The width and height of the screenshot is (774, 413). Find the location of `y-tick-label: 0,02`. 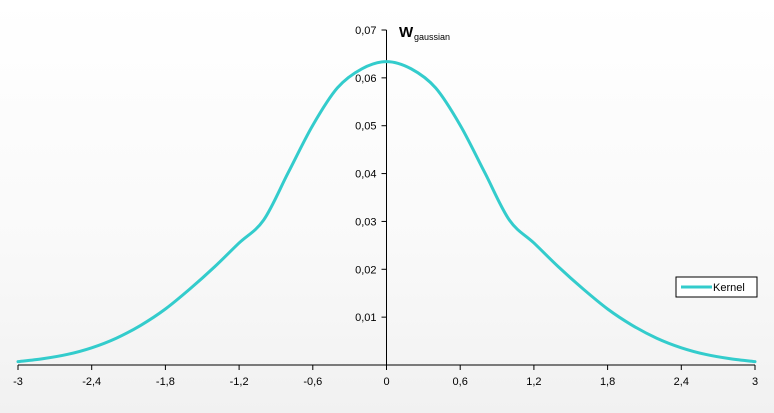

y-tick-label: 0,02 is located at coordinates (365, 270).